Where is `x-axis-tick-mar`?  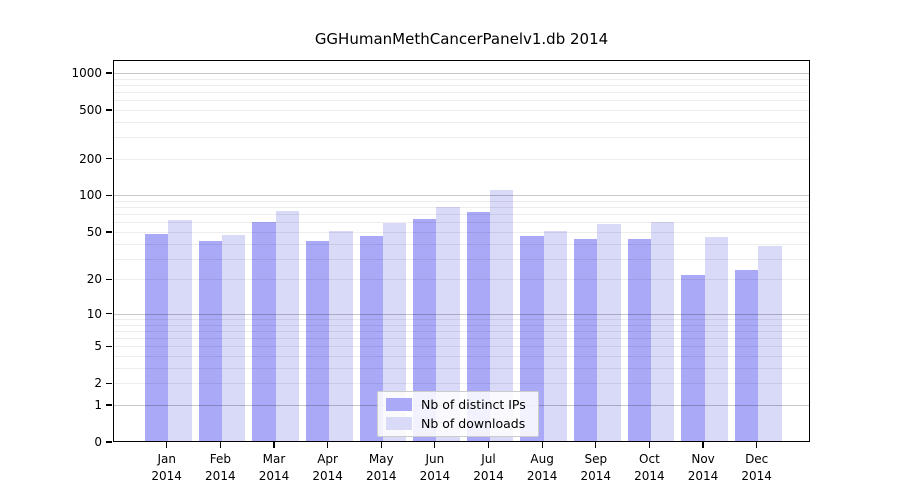
x-axis-tick-mar is located at coordinates (274, 445).